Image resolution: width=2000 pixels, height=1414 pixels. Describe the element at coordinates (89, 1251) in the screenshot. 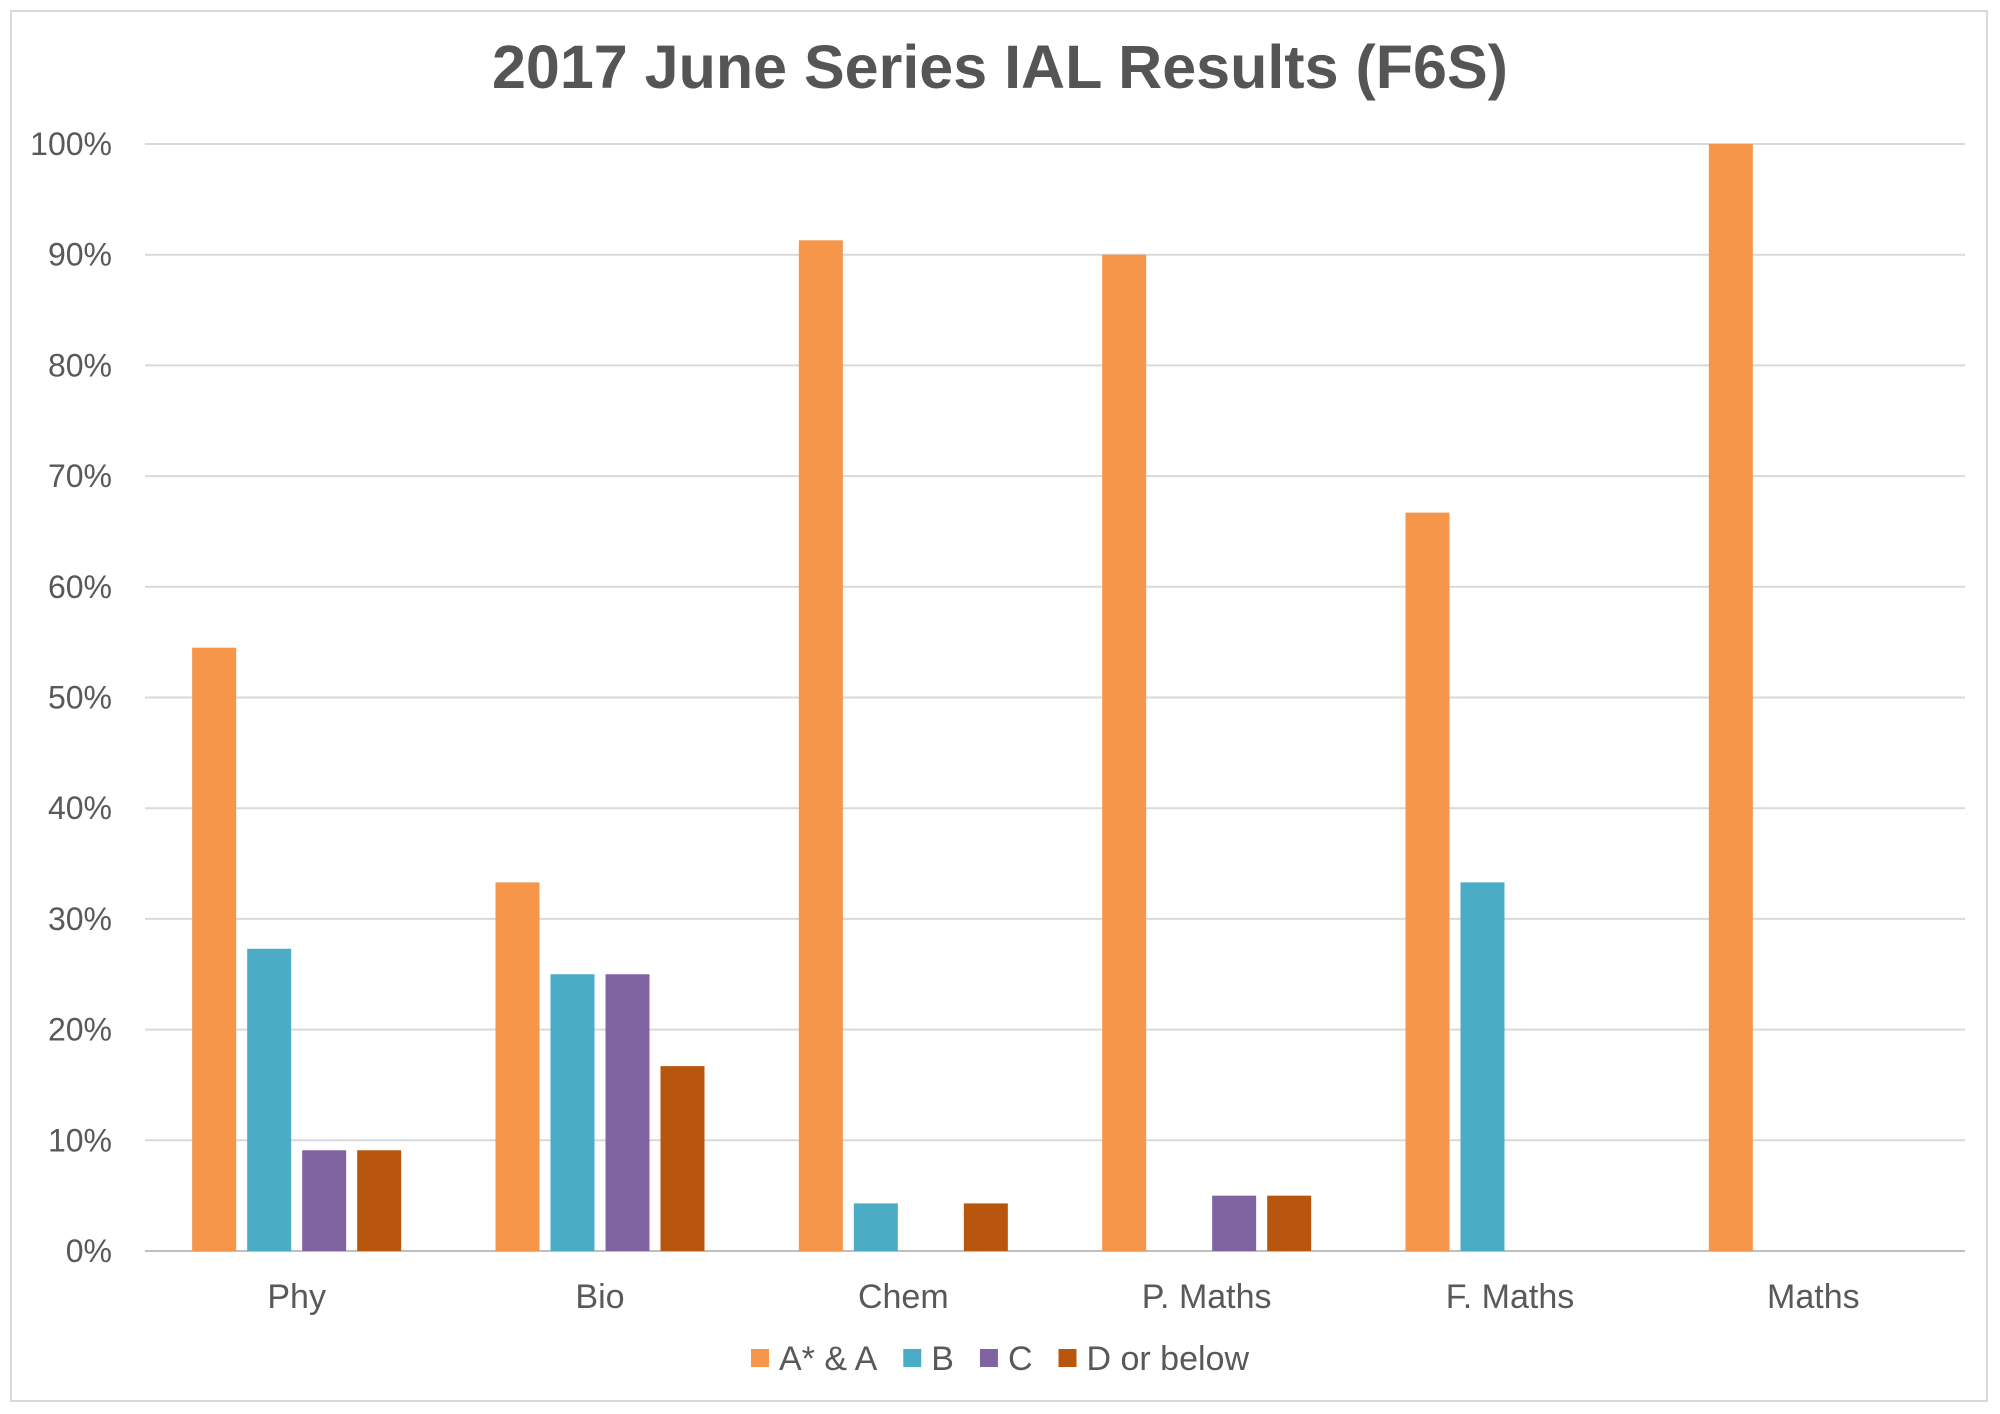

I see `y-tick-label: 0%` at that location.